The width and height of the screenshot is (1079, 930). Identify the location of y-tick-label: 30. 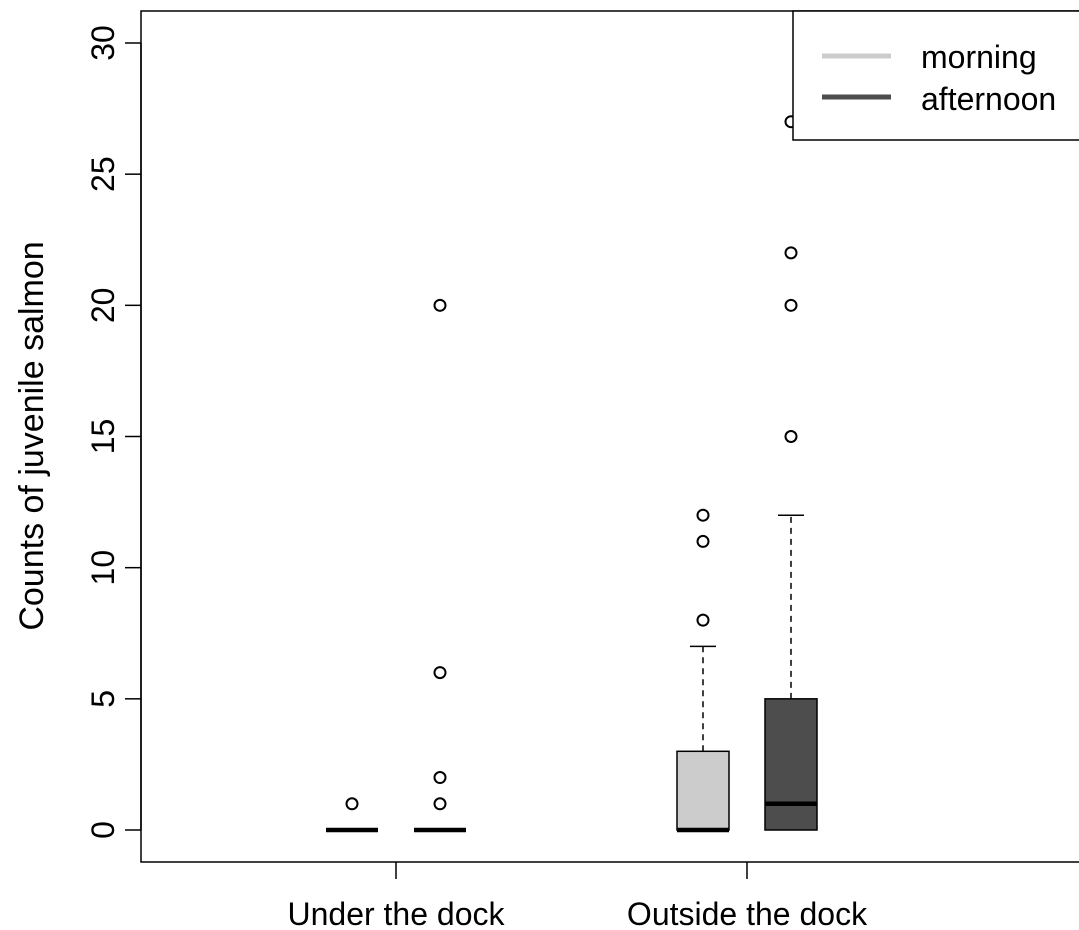
(103, 43).